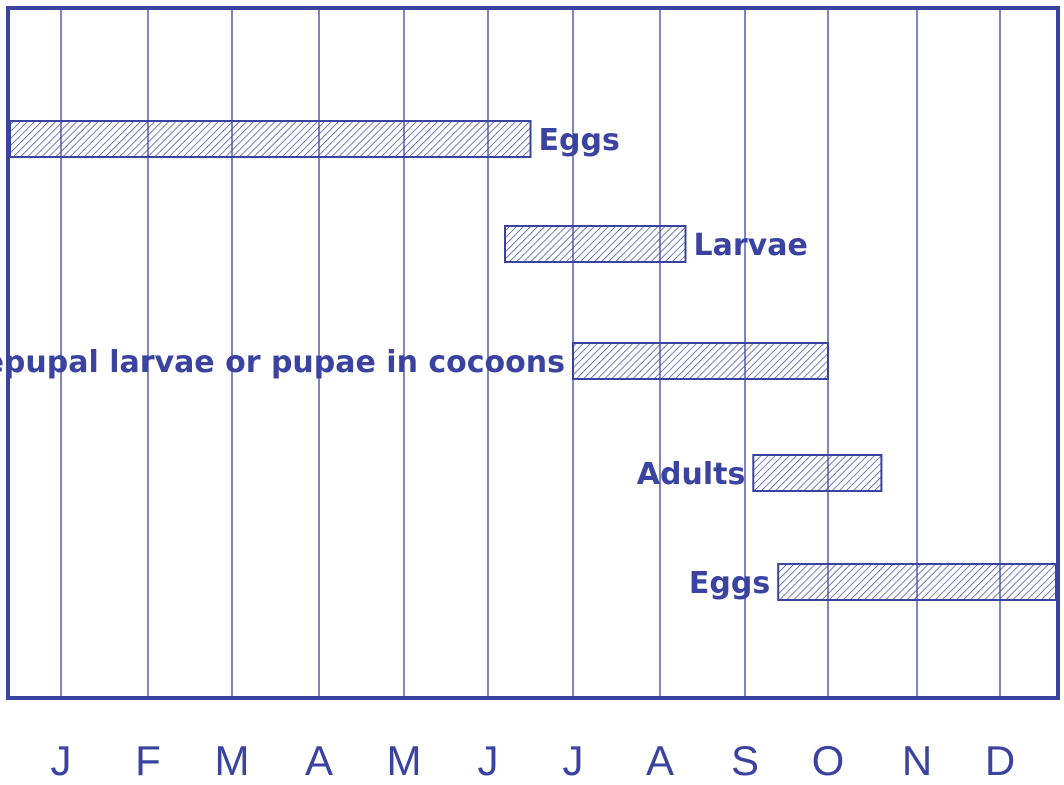 The width and height of the screenshot is (1064, 785). What do you see at coordinates (148, 760) in the screenshot?
I see `x-tick-label: F` at bounding box center [148, 760].